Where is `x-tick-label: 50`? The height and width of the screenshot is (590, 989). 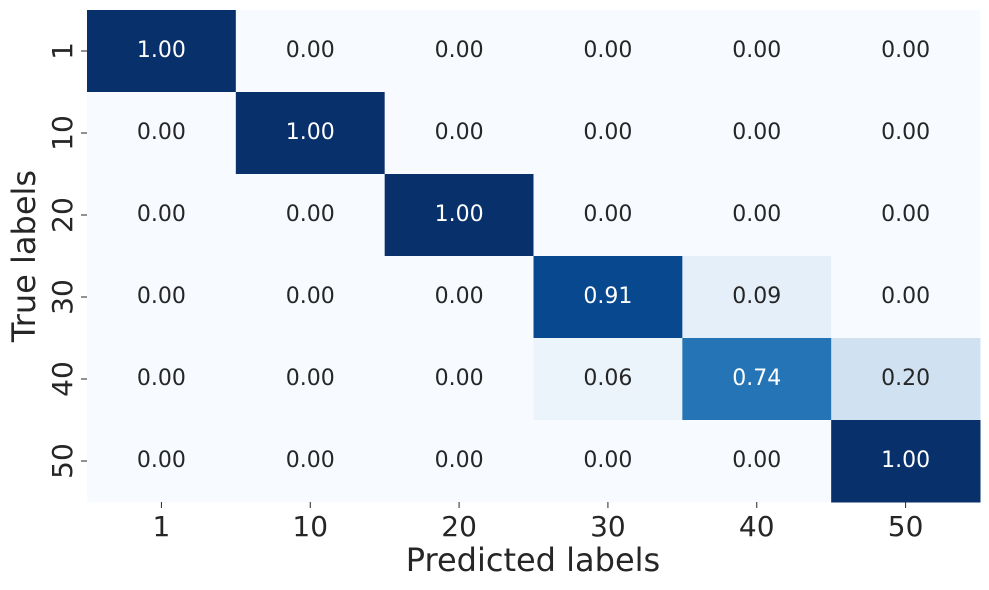 x-tick-label: 50 is located at coordinates (906, 526).